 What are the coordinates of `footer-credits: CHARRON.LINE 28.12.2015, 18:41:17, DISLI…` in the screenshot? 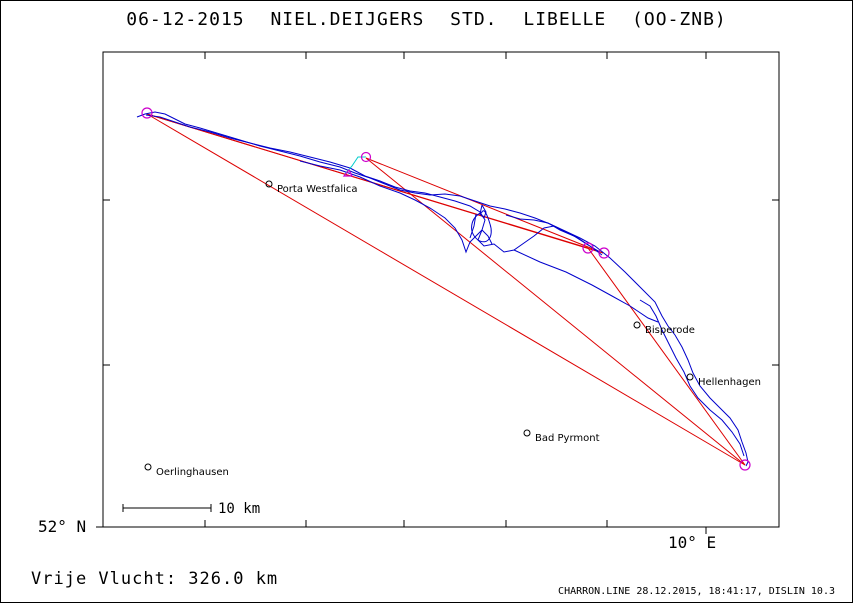 It's located at (696, 591).